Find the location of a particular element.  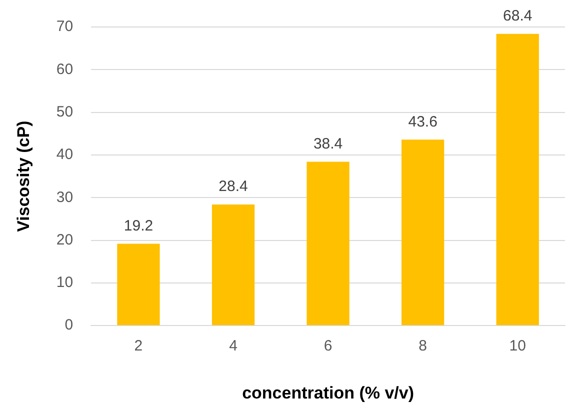

data-label: 19.2 is located at coordinates (139, 225).